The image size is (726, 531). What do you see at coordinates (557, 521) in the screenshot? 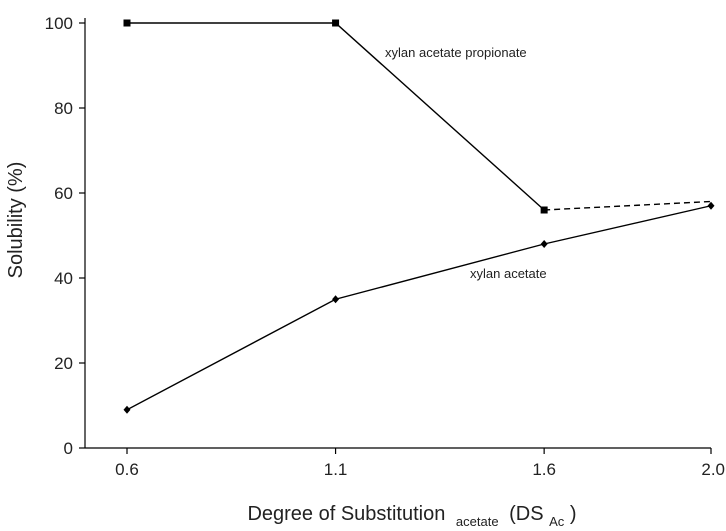
I see `x-axis-title-paren-sub: Ac` at bounding box center [557, 521].